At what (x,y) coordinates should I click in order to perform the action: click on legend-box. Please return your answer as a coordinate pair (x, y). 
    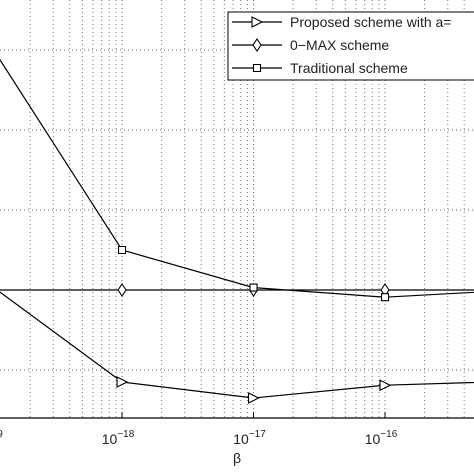
    Looking at the image, I should click on (350, 46).